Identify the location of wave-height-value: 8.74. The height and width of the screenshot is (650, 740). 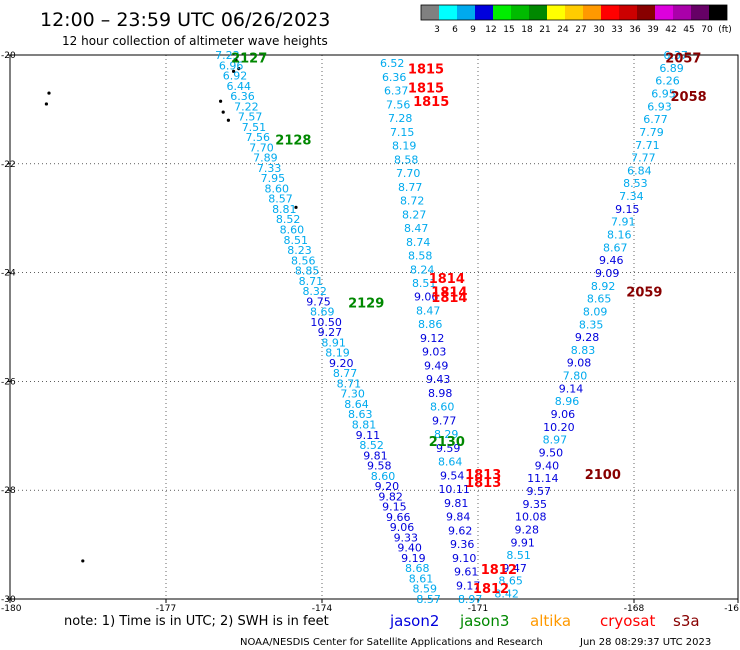
(418, 242).